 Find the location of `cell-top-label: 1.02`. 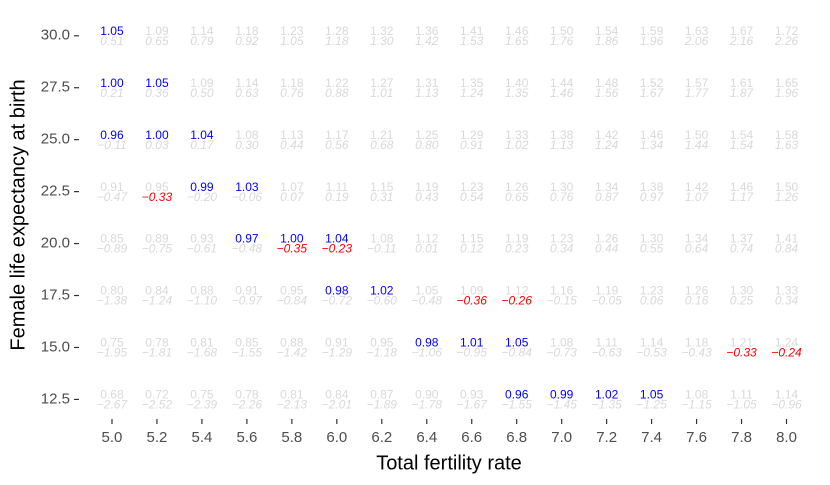

cell-top-label: 1.02 is located at coordinates (382, 291).